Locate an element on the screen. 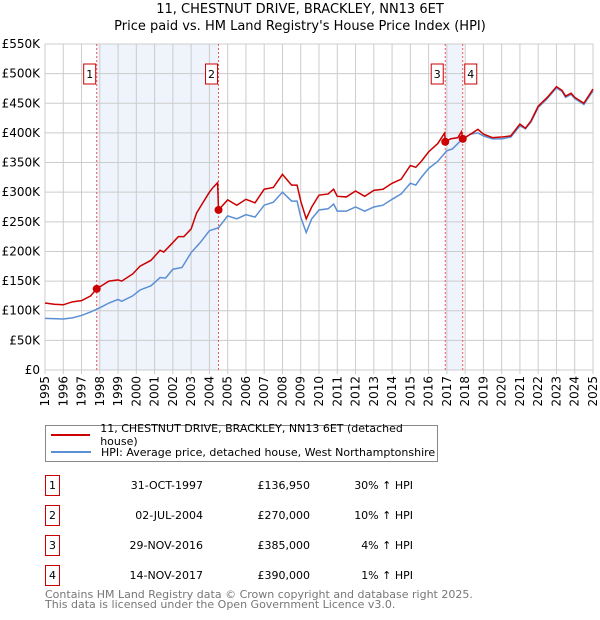 This screenshot has width=600, height=620. sale-label: 2 is located at coordinates (211, 74).